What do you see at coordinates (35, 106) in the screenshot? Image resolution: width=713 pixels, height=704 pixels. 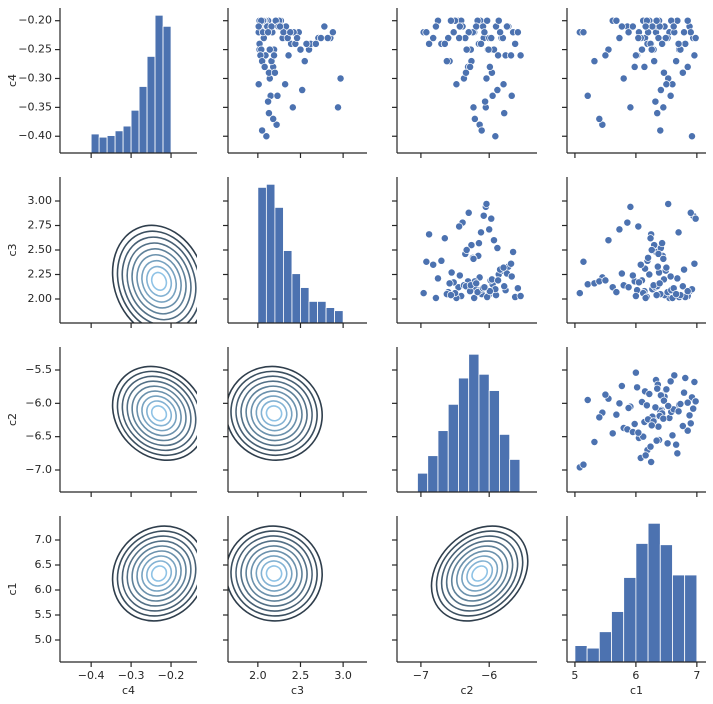 I see `y-tick-label: −0.35` at bounding box center [35, 106].